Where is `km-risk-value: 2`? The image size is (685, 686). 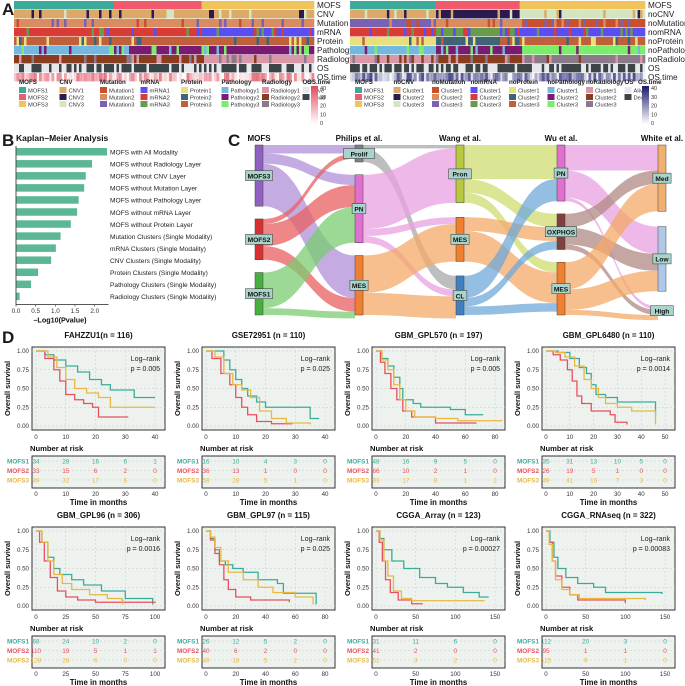
km-risk-value: 2 is located at coordinates (296, 661).